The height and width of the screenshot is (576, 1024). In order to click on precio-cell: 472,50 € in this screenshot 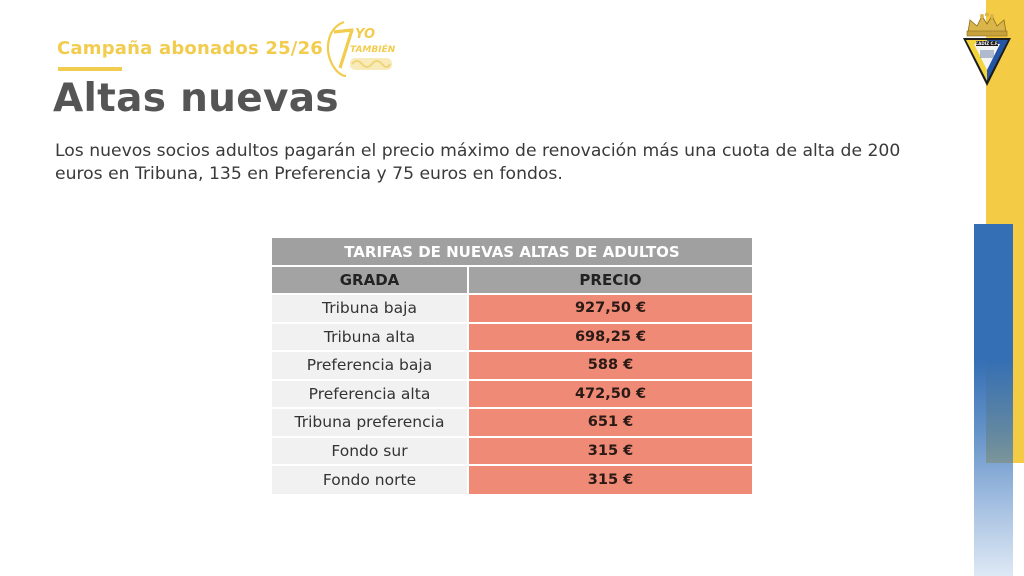, I will do `click(610, 393)`.